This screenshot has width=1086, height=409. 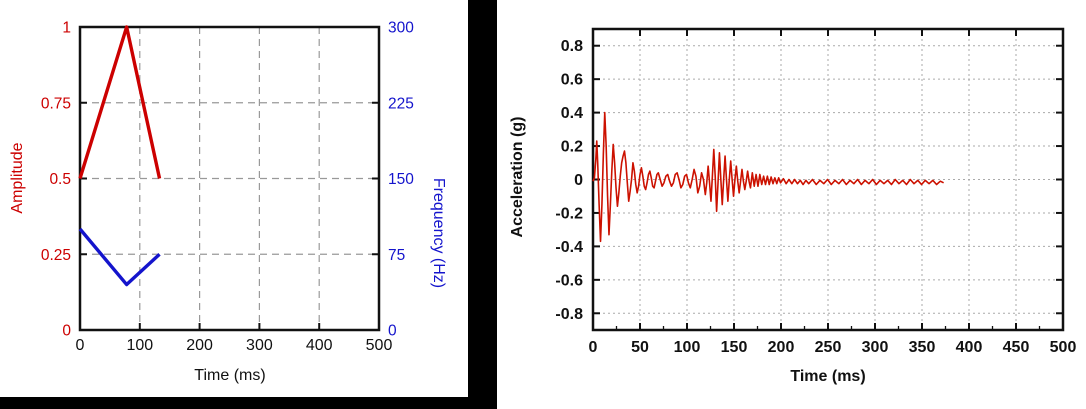 I want to click on y-left-tick-label: 0.25, so click(x=56, y=255).